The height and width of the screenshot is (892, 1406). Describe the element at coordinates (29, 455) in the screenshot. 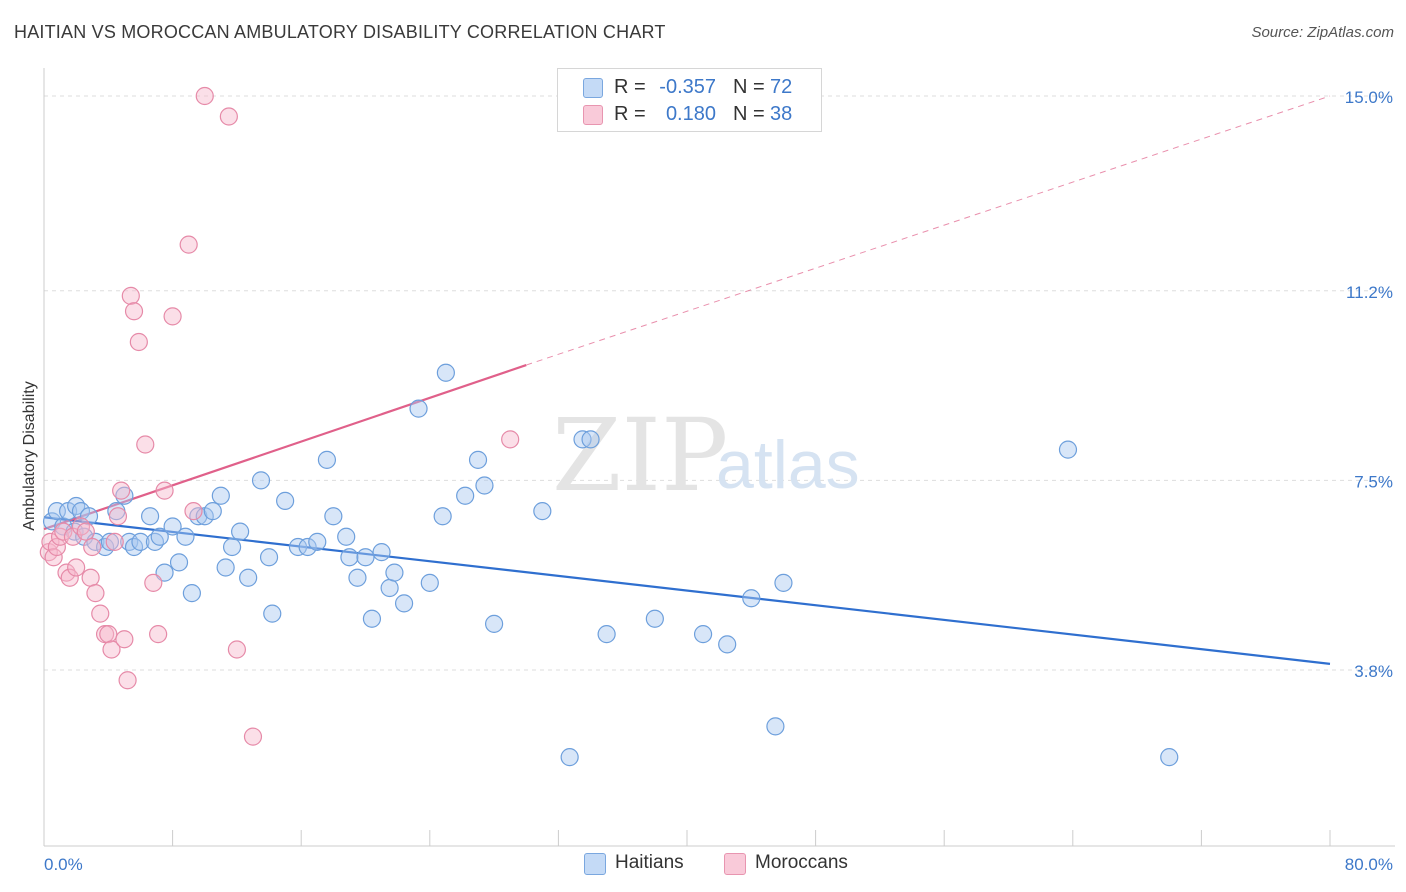

I see `y-axis-label: Ambulatory Disability` at that location.